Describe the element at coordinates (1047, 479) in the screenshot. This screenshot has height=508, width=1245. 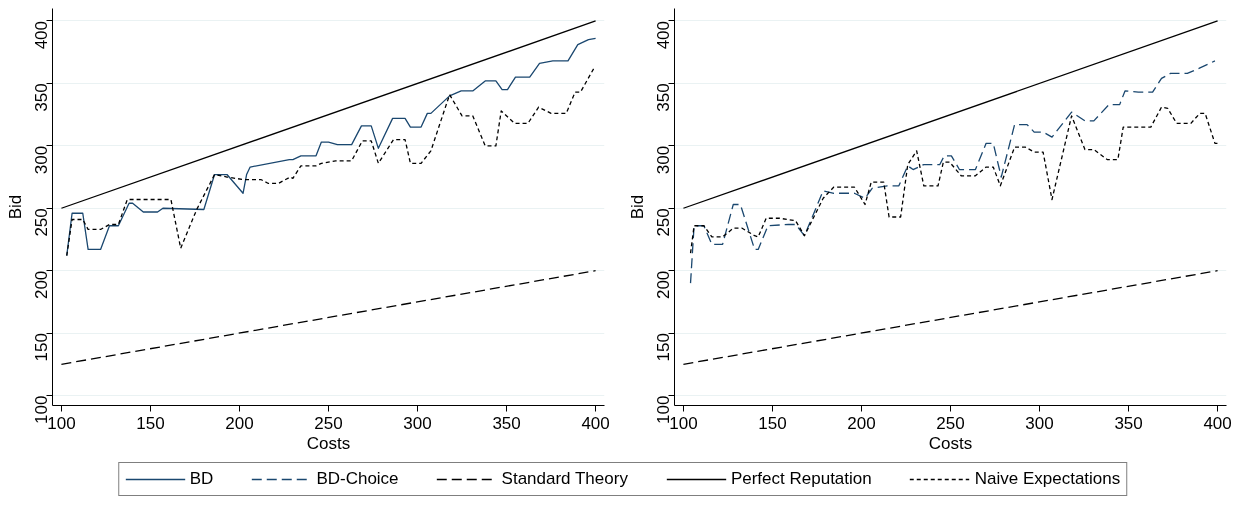
I see `legend-label: Naive Expectations` at that location.